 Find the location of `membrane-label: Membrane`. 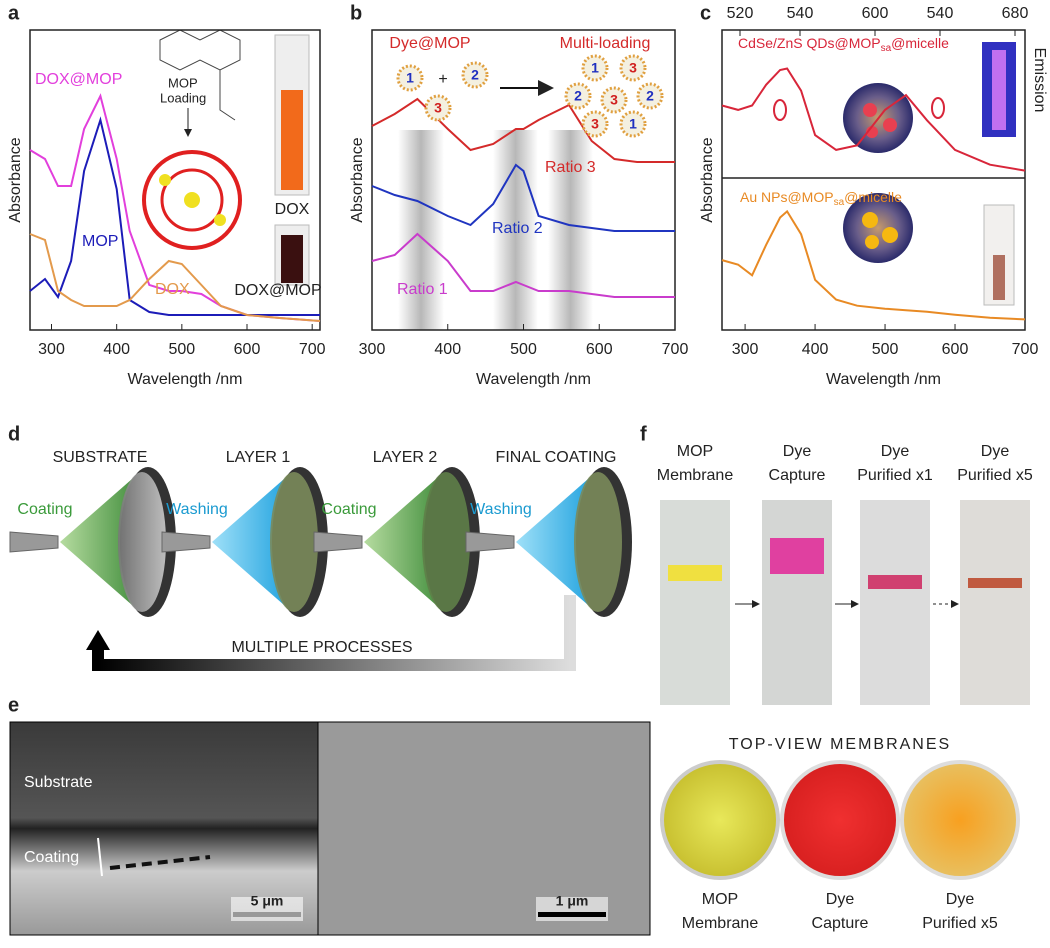

membrane-label: Membrane is located at coordinates (720, 923).